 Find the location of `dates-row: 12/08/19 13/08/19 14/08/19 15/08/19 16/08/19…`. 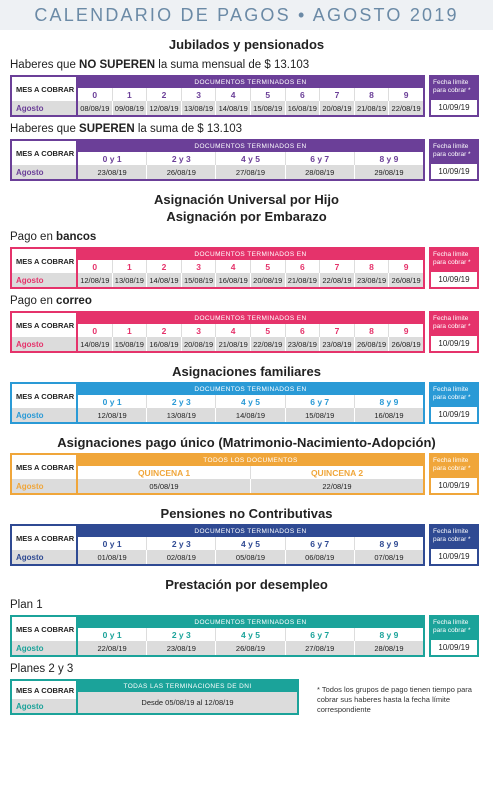

dates-row: 12/08/19 13/08/19 14/08/19 15/08/19 16/08/19… is located at coordinates (250, 280).